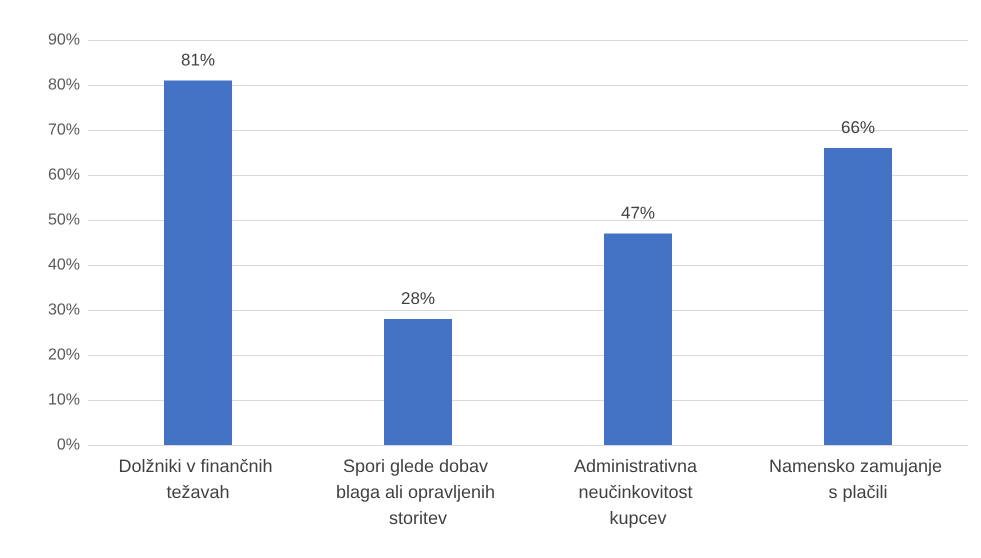 This screenshot has height=558, width=981. What do you see at coordinates (64, 175) in the screenshot?
I see `y-tick-label: 60%` at bounding box center [64, 175].